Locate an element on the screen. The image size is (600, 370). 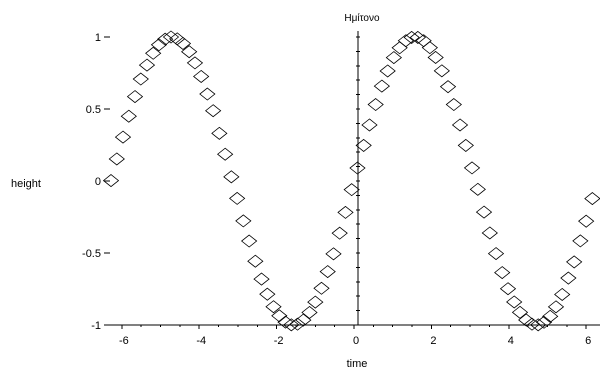
x-tick-label: 4 is located at coordinates (511, 341).